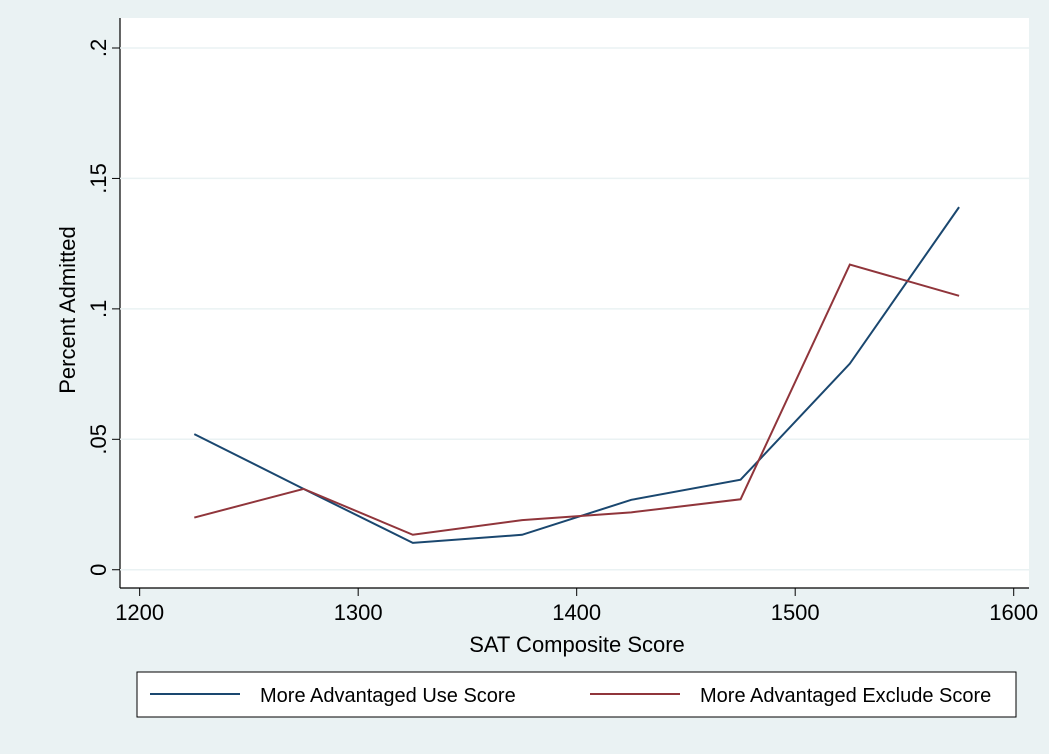 Image resolution: width=1049 pixels, height=754 pixels. What do you see at coordinates (795, 612) in the screenshot?
I see `x-tick-label: 1500` at bounding box center [795, 612].